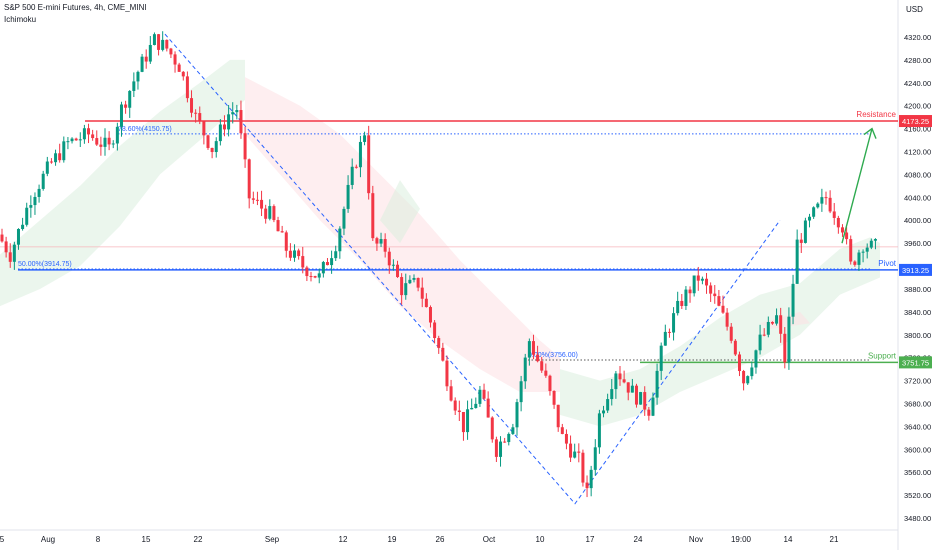 This screenshot has height=550, width=932. What do you see at coordinates (917, 152) in the screenshot?
I see `y-tick-label: 4120.00` at bounding box center [917, 152].